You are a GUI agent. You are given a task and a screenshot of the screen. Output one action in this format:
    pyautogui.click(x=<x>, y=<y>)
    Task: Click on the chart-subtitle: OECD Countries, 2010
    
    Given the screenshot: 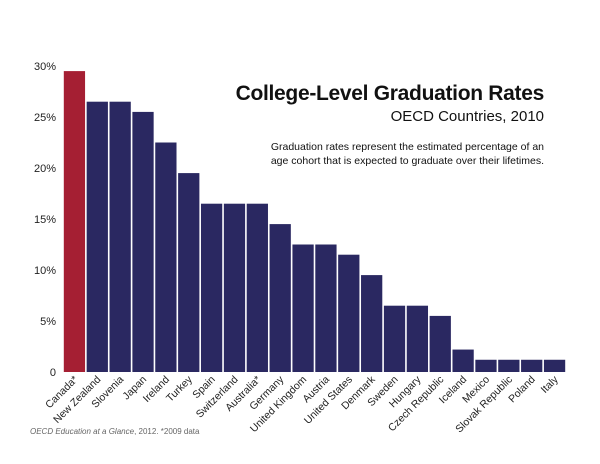 What is the action you would take?
    pyautogui.click(x=467, y=116)
    